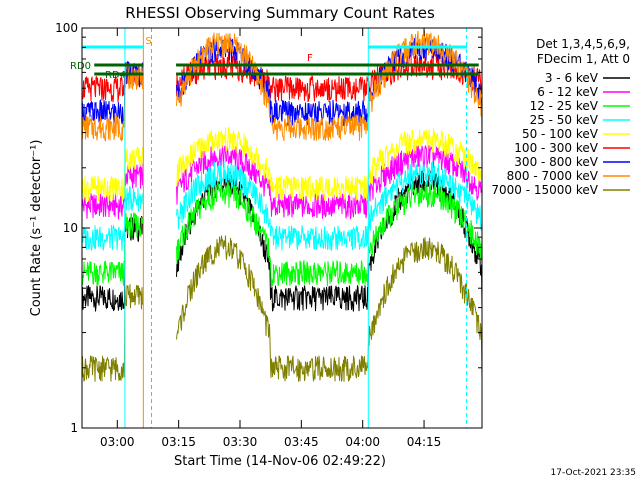 Image resolution: width=640 pixels, height=480 pixels. Describe the element at coordinates (593, 473) in the screenshot. I see `timestamp: 17-Oct-2021 23:35` at that location.